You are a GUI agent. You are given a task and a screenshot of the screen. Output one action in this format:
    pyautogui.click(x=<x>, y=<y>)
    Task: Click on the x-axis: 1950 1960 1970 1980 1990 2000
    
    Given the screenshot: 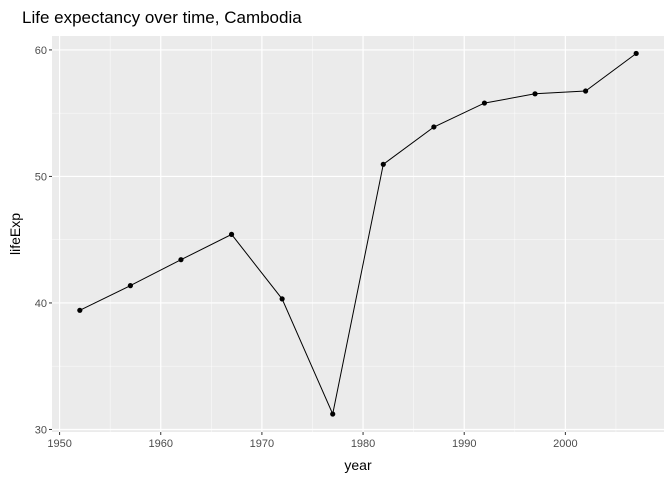 What is the action you would take?
    pyautogui.click(x=312, y=441)
    